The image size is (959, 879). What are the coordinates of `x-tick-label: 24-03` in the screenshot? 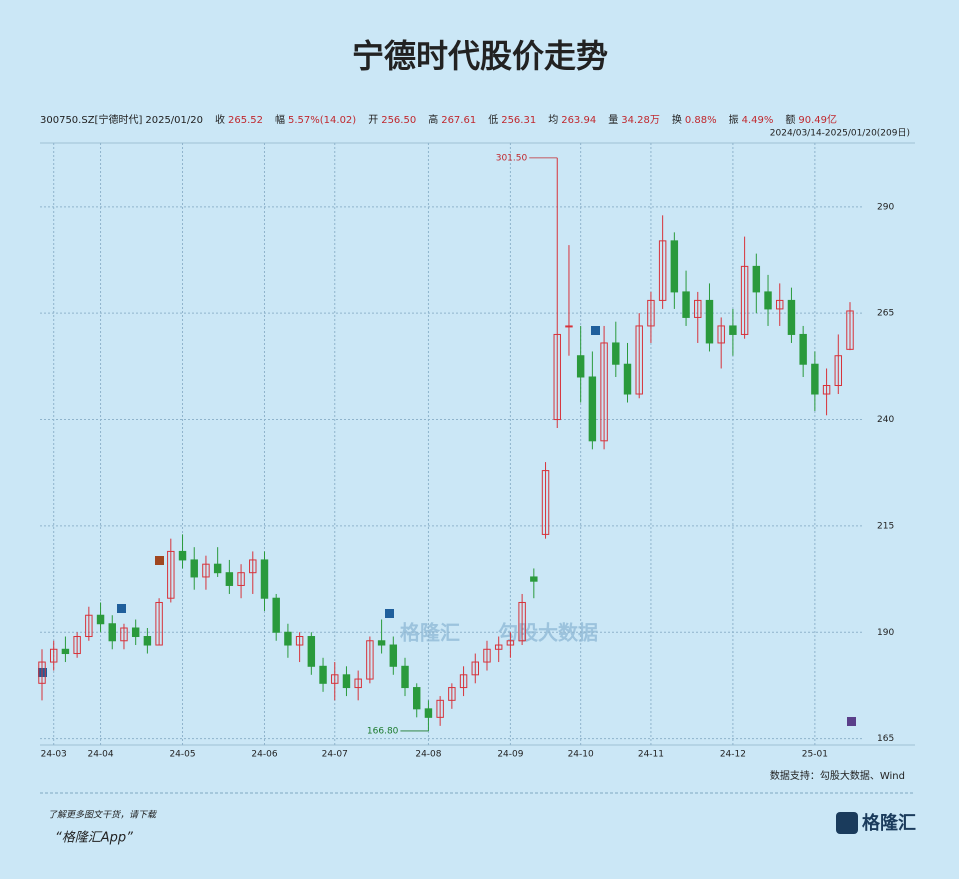 It's located at (54, 755).